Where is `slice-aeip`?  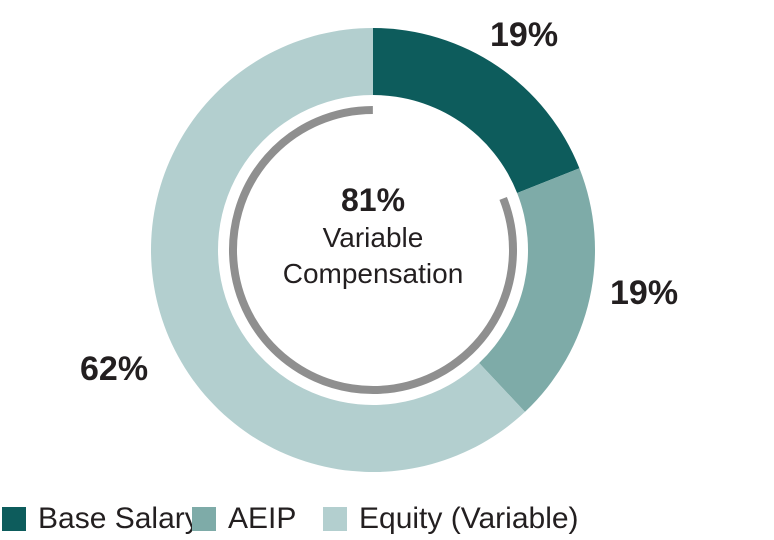
slice-aeip is located at coordinates (537, 290).